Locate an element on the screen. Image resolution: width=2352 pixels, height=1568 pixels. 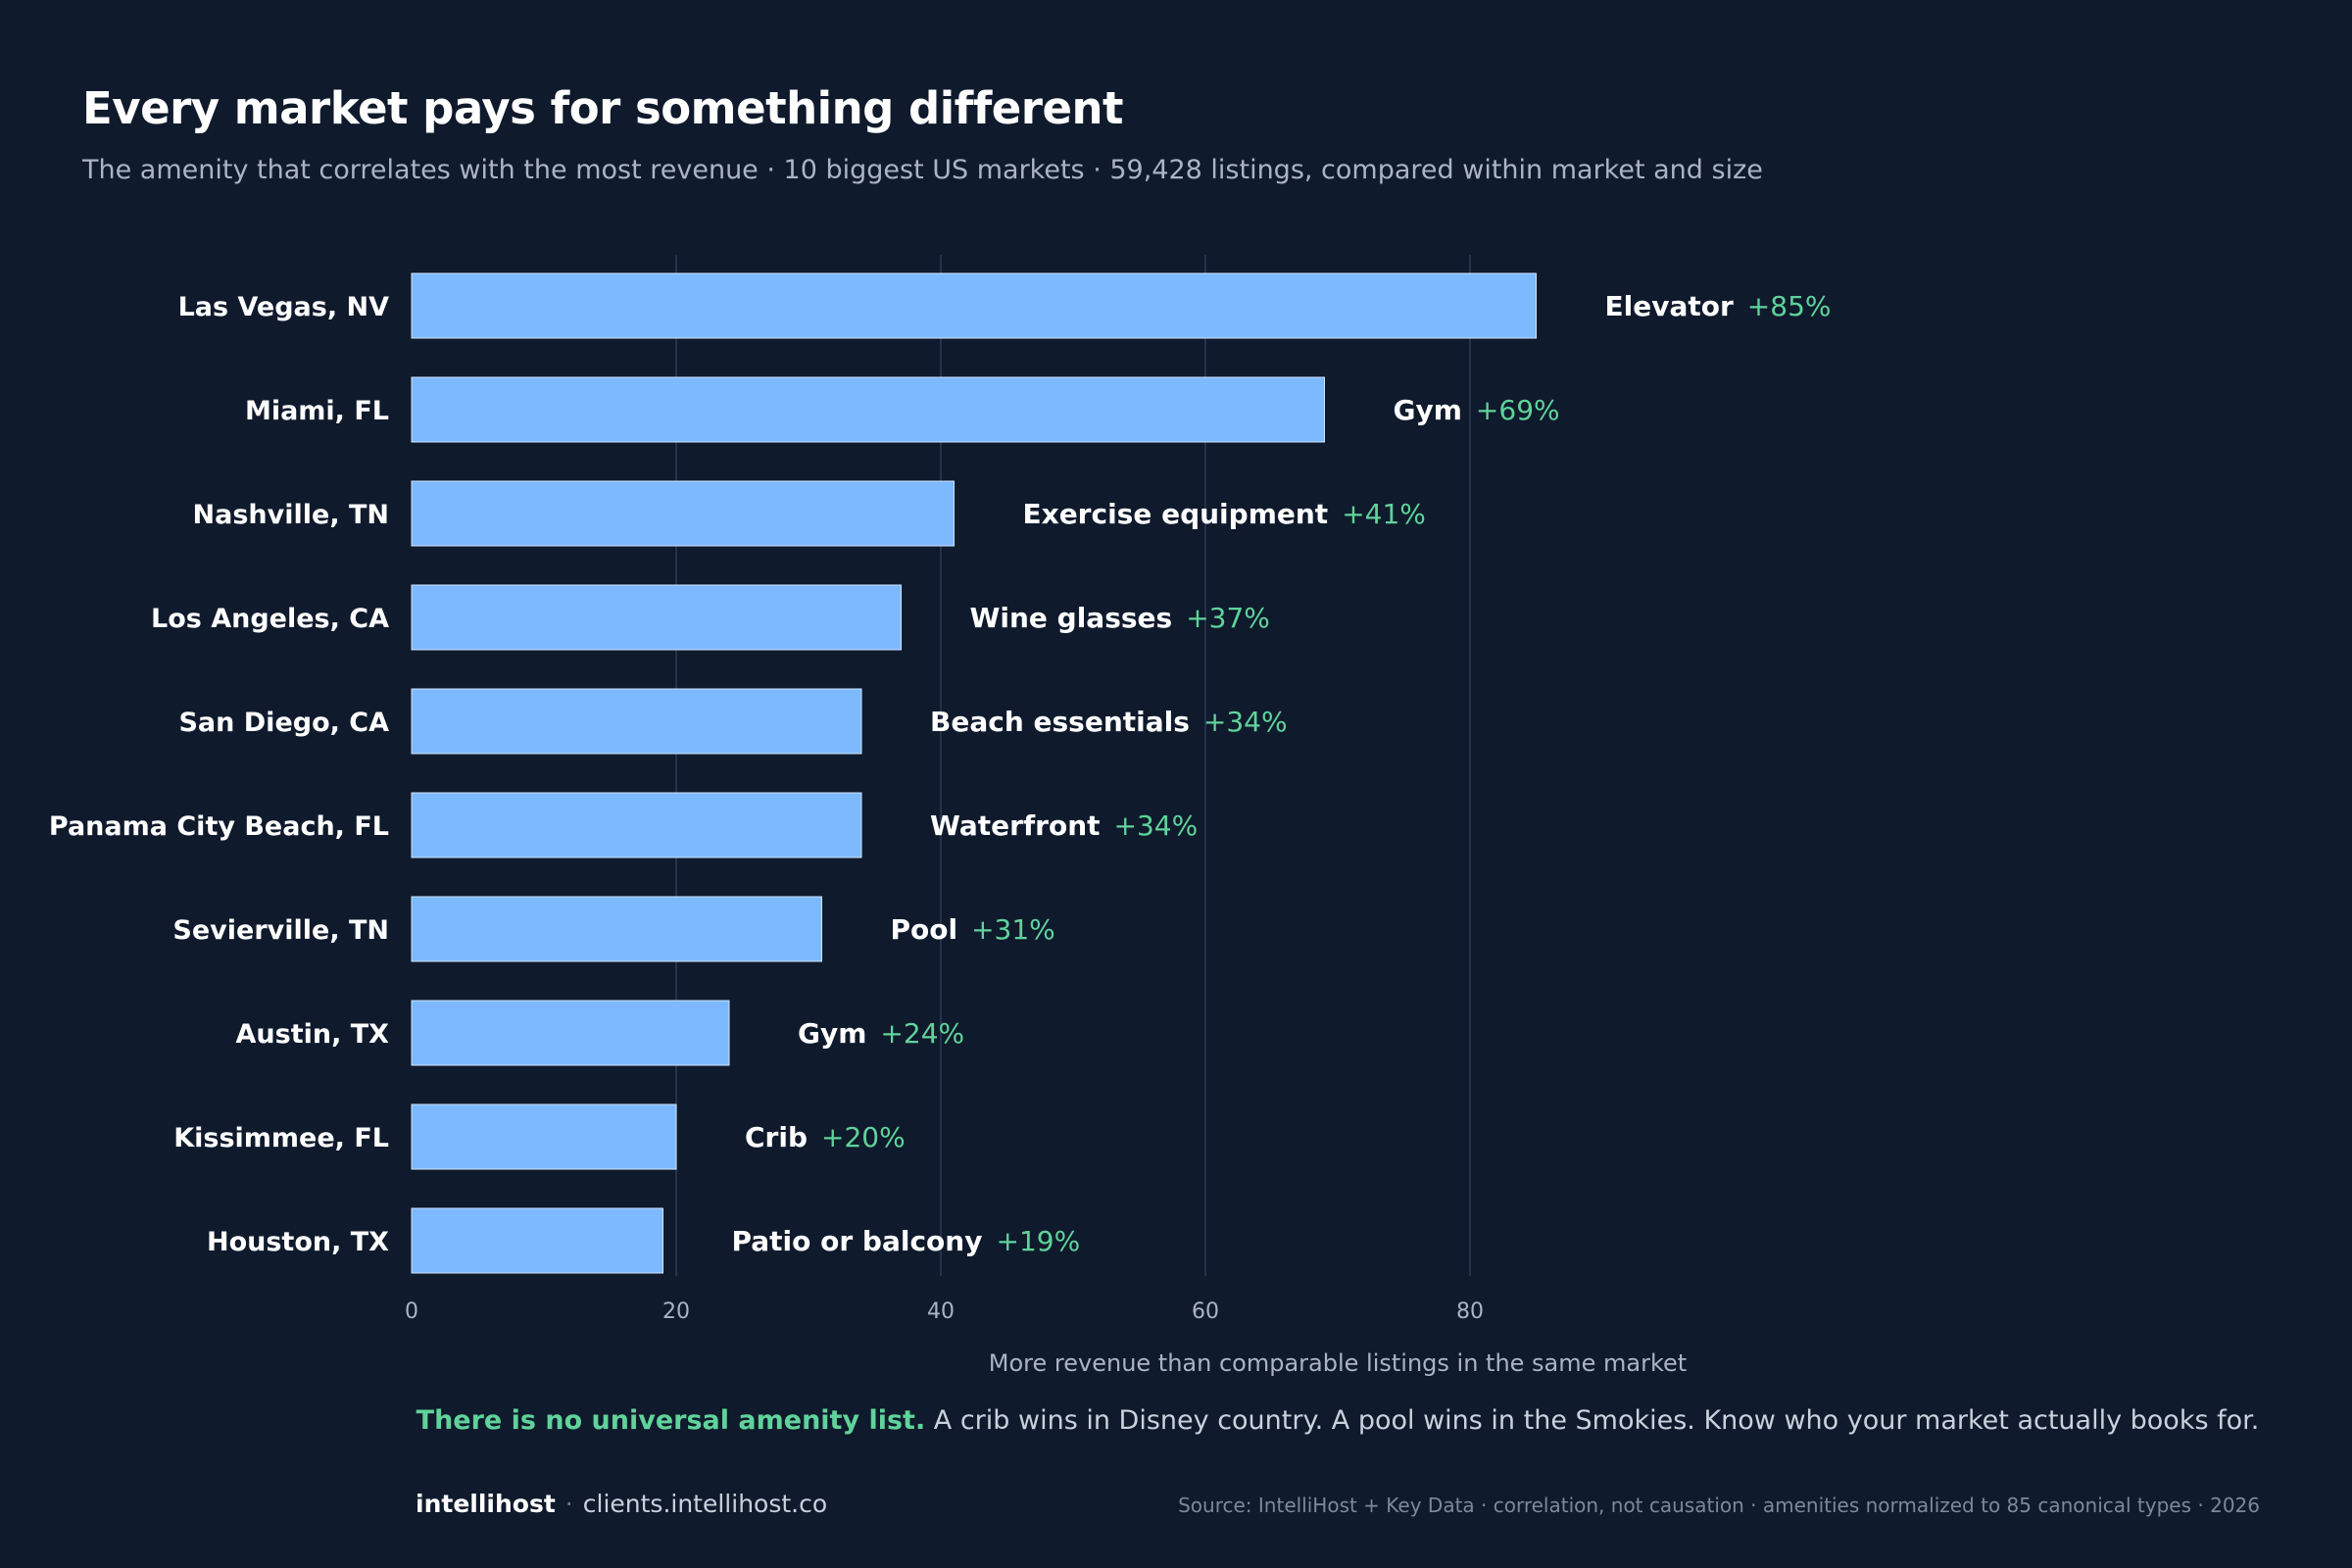
x-tick-label: 80 is located at coordinates (1470, 1311).